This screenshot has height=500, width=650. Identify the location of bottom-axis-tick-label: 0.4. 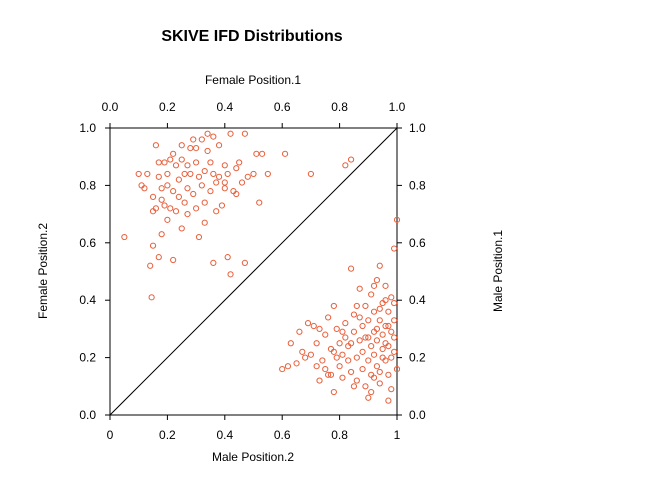
(224, 435).